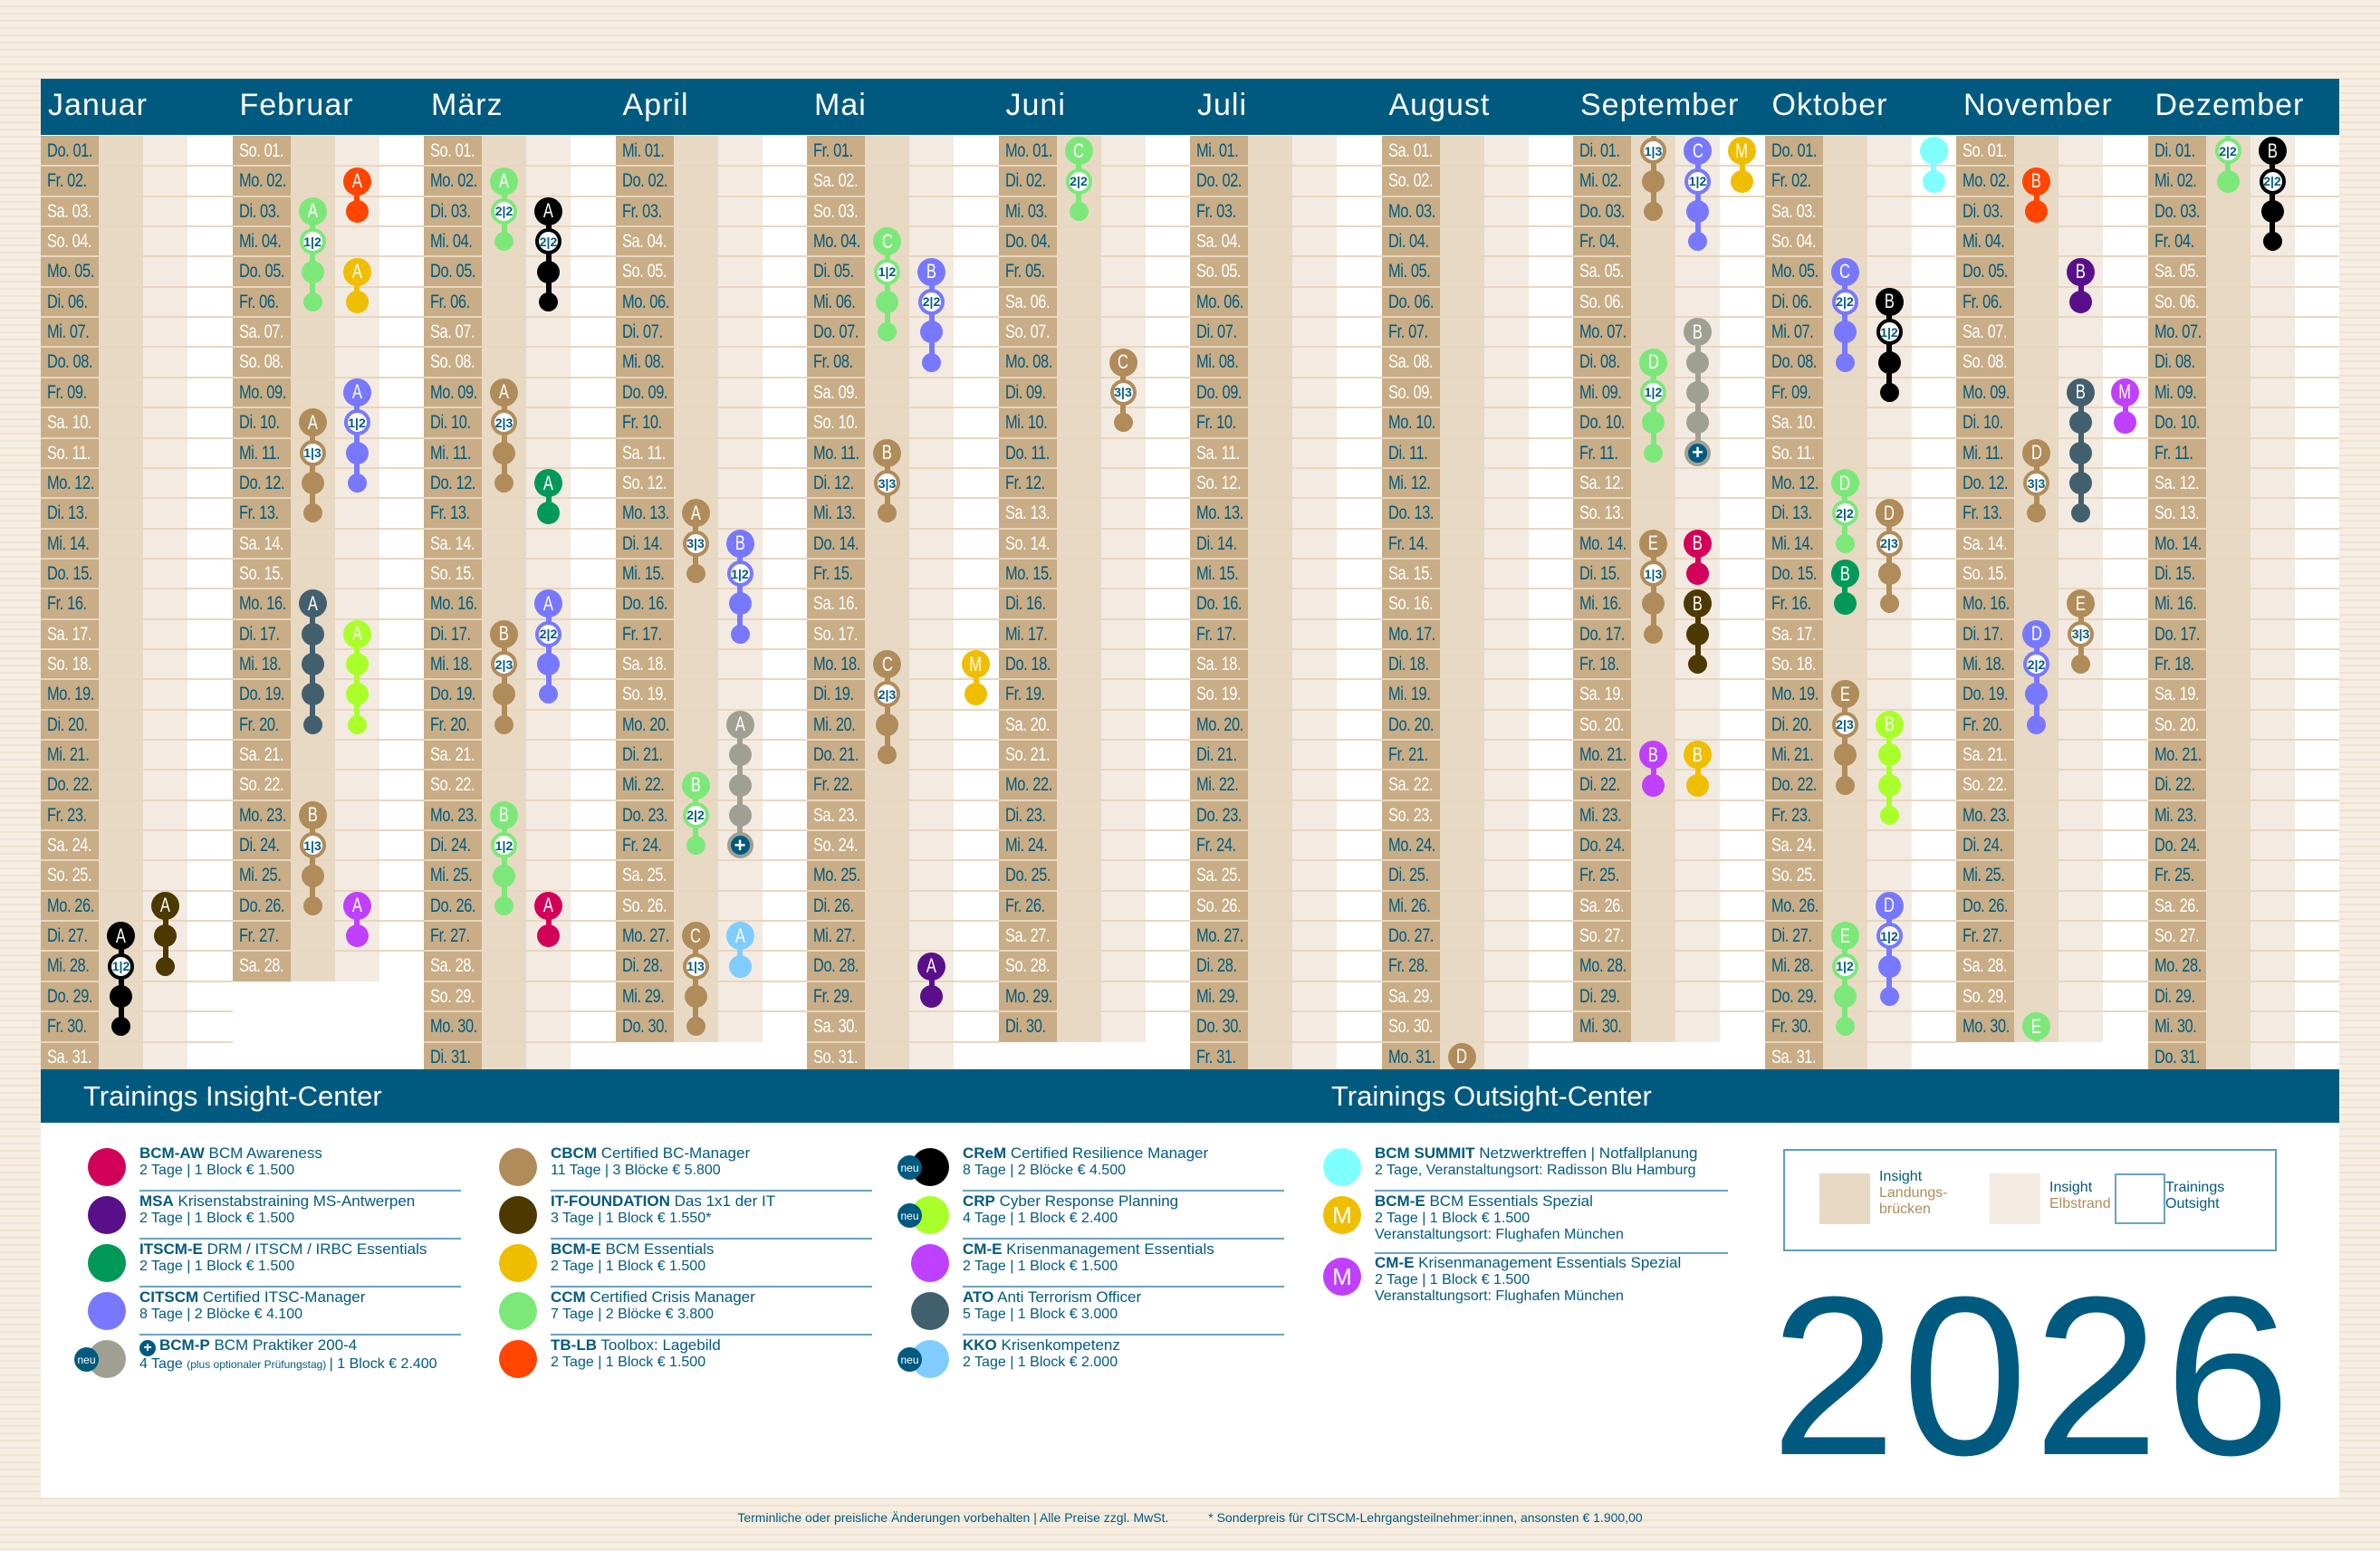 The width and height of the screenshot is (2380, 1551). I want to click on day-label: Mi. 01., so click(1217, 151).